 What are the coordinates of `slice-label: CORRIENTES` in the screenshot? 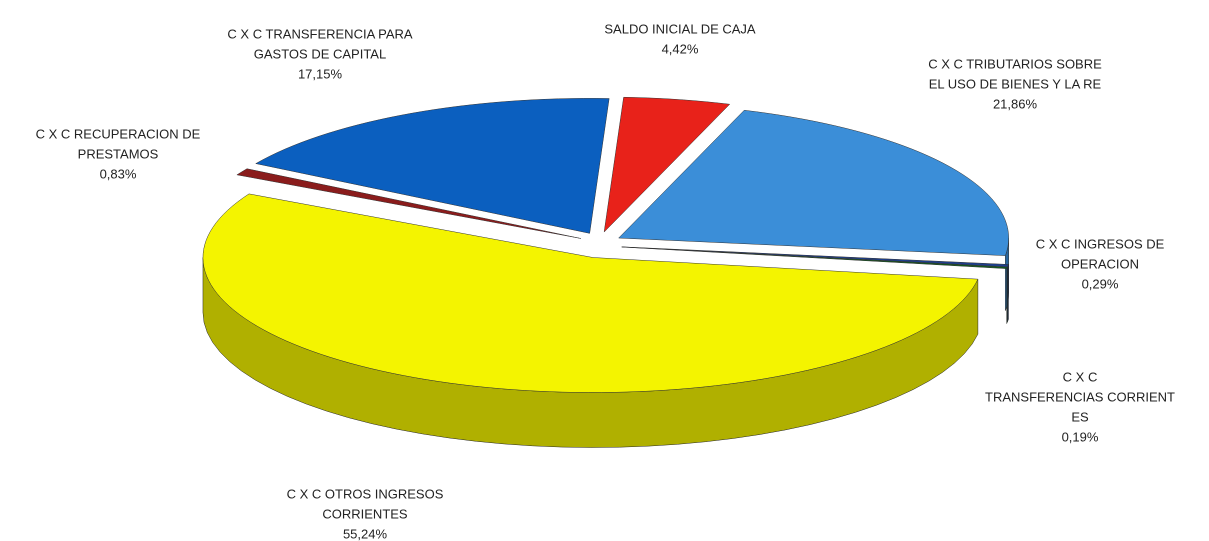 It's located at (365, 513).